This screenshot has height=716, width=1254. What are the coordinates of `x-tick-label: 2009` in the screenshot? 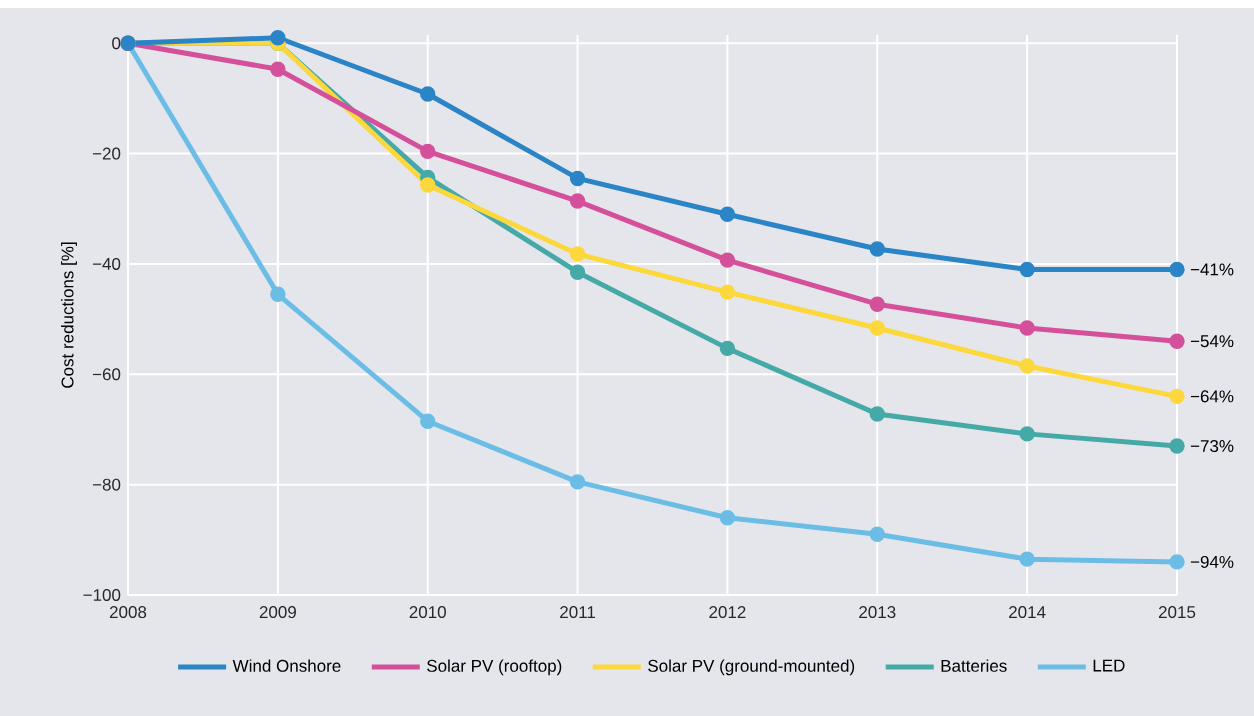 It's located at (277, 612).